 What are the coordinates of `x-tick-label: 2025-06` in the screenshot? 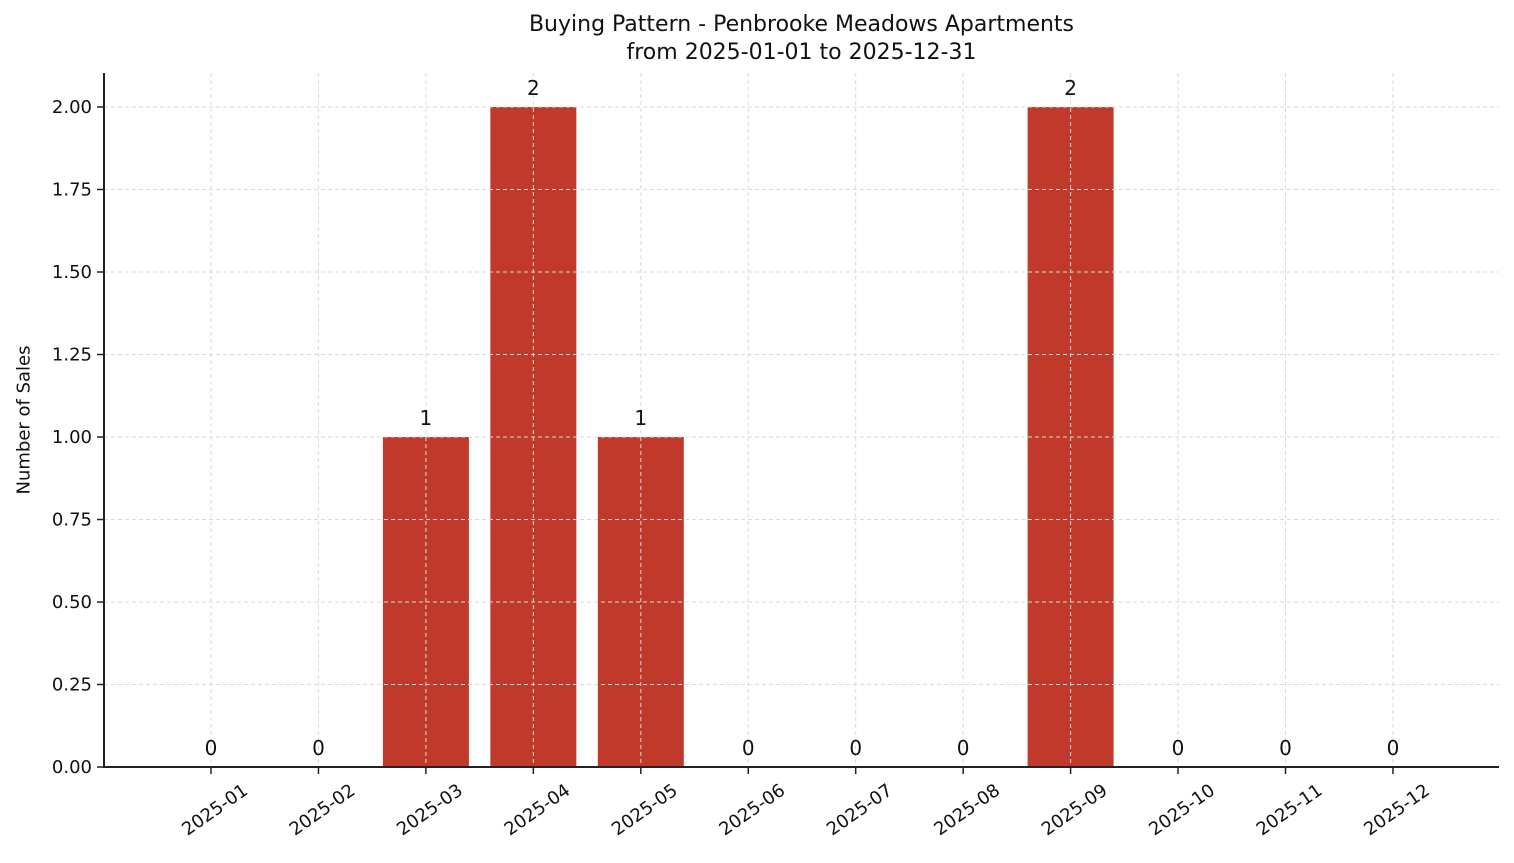 It's located at (752, 810).